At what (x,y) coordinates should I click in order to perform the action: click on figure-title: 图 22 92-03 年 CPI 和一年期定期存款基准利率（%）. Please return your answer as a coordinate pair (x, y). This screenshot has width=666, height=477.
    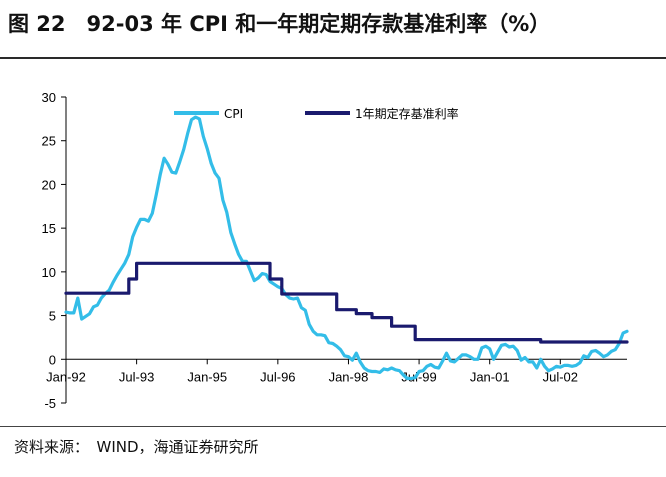
    Looking at the image, I should click on (279, 24).